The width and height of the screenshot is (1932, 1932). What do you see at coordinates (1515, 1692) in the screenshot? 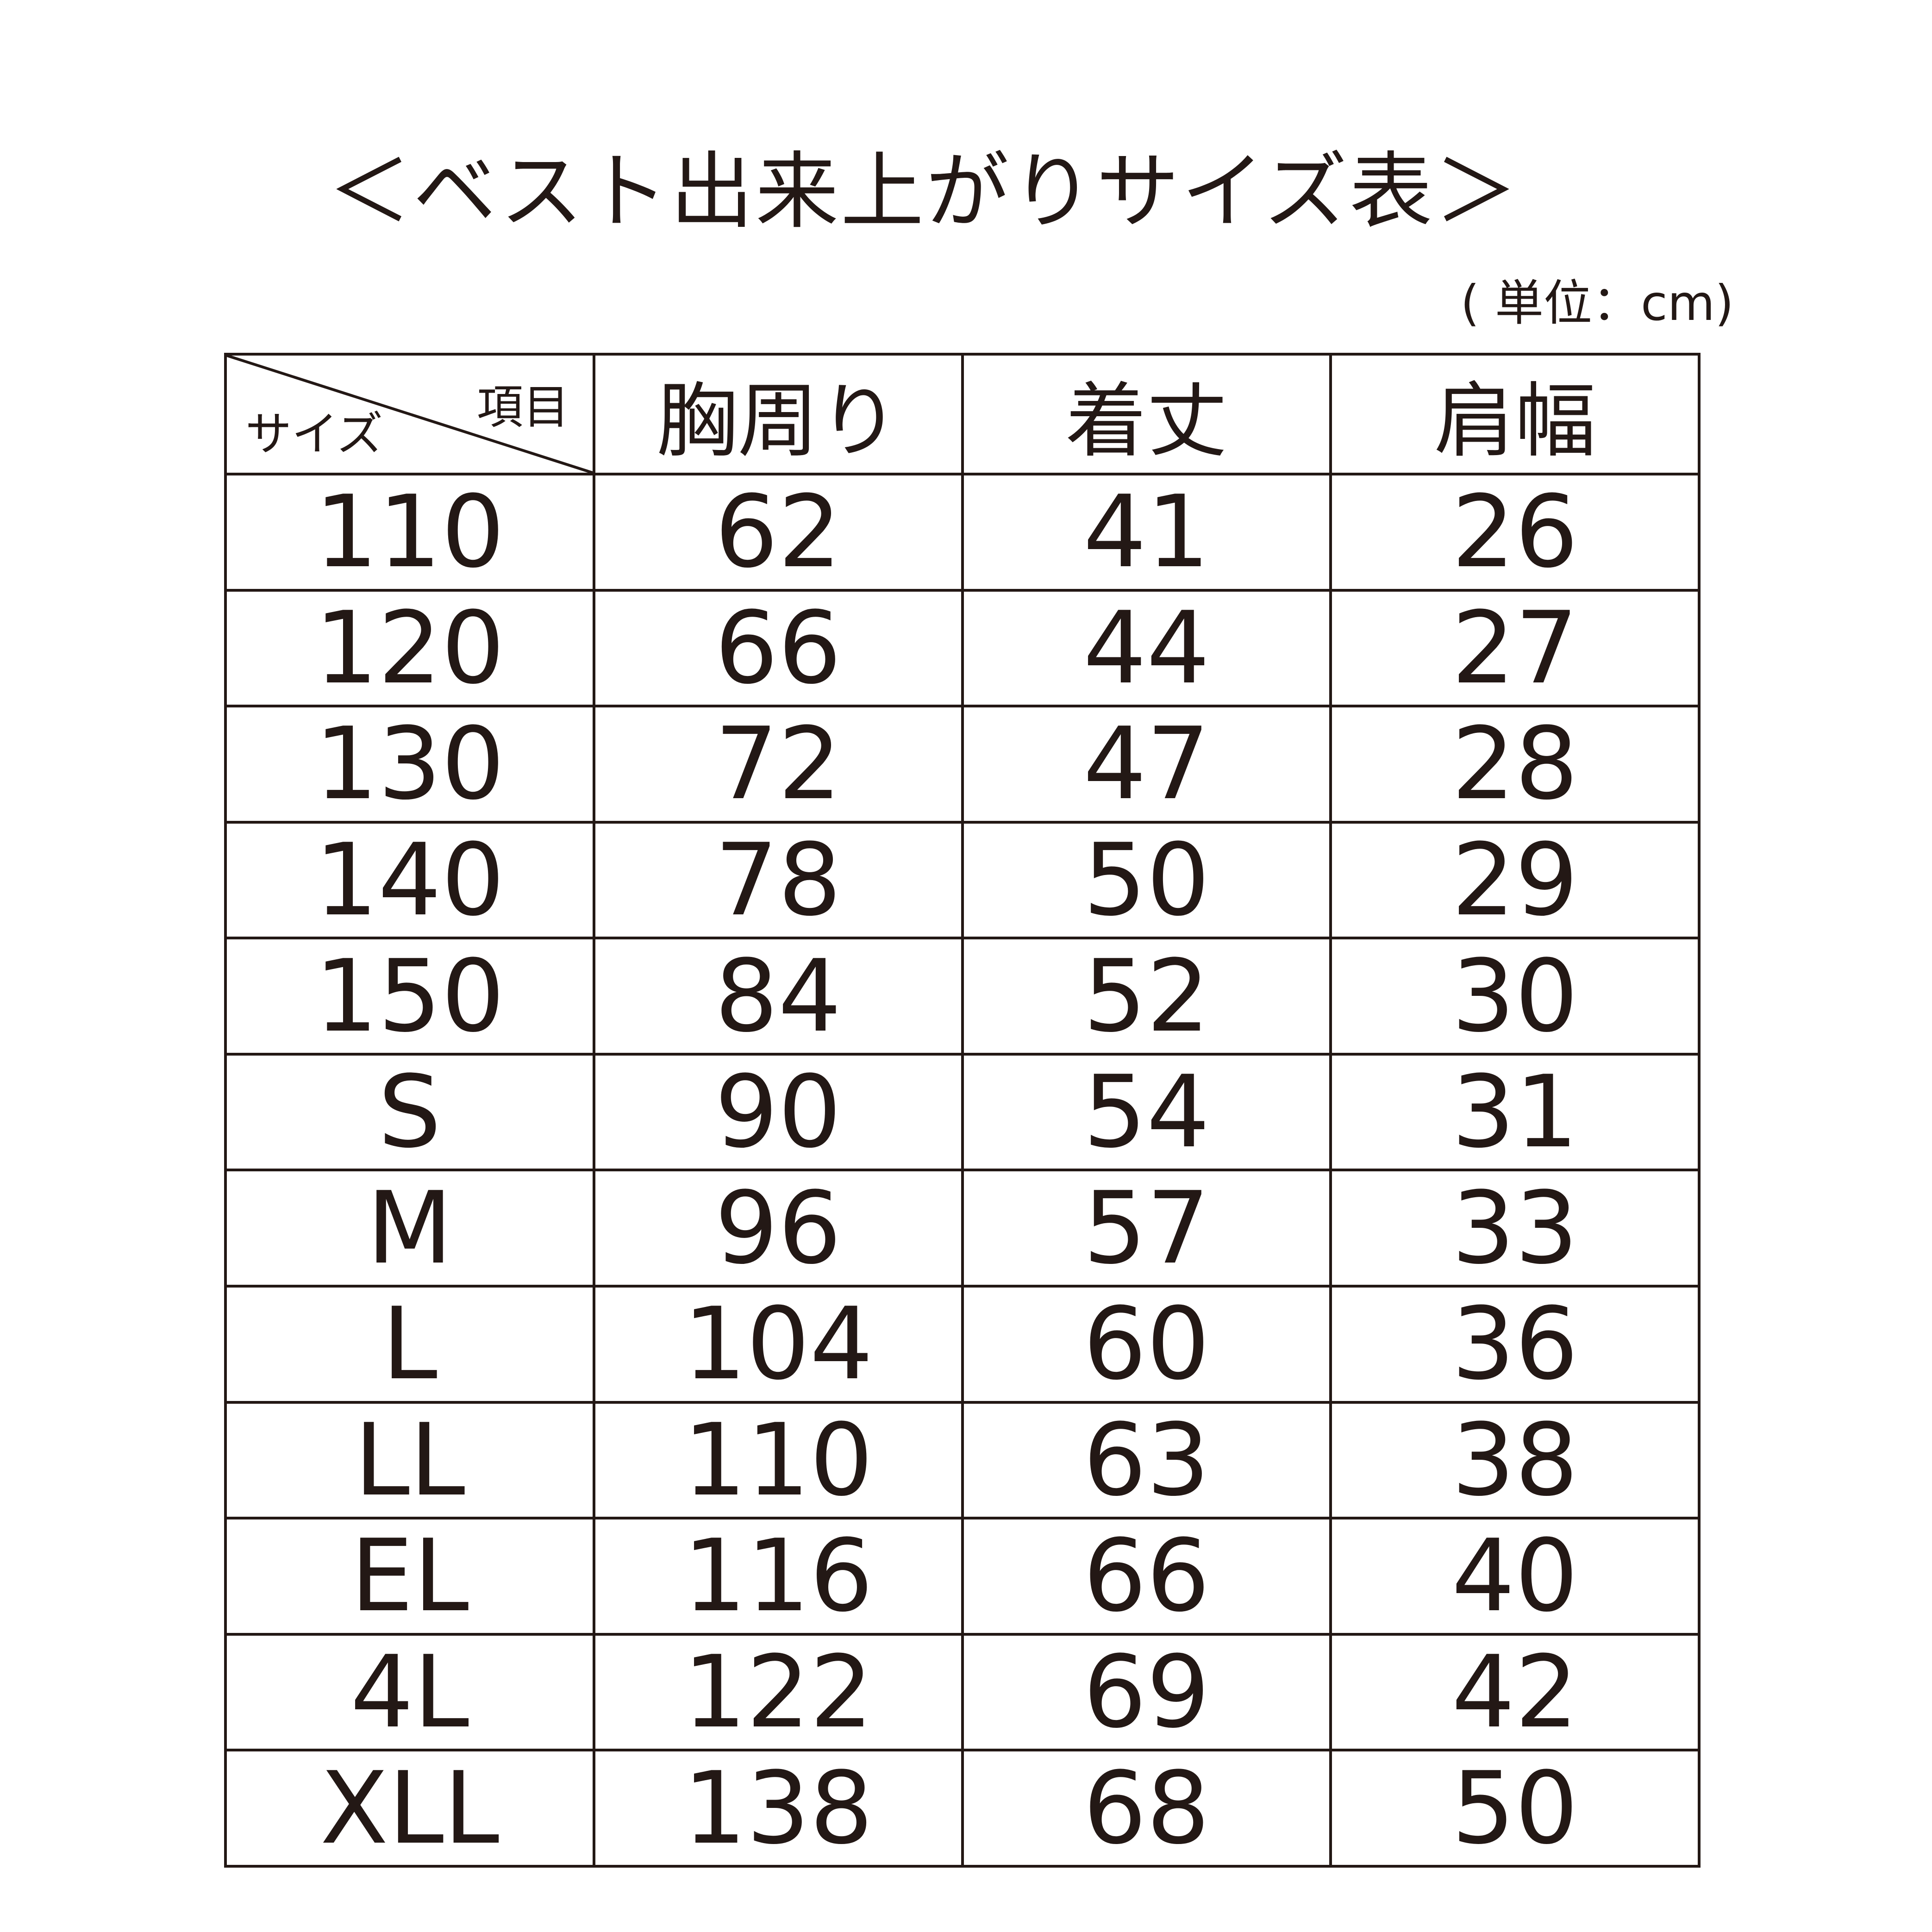
I see `value-cell: 42` at bounding box center [1515, 1692].